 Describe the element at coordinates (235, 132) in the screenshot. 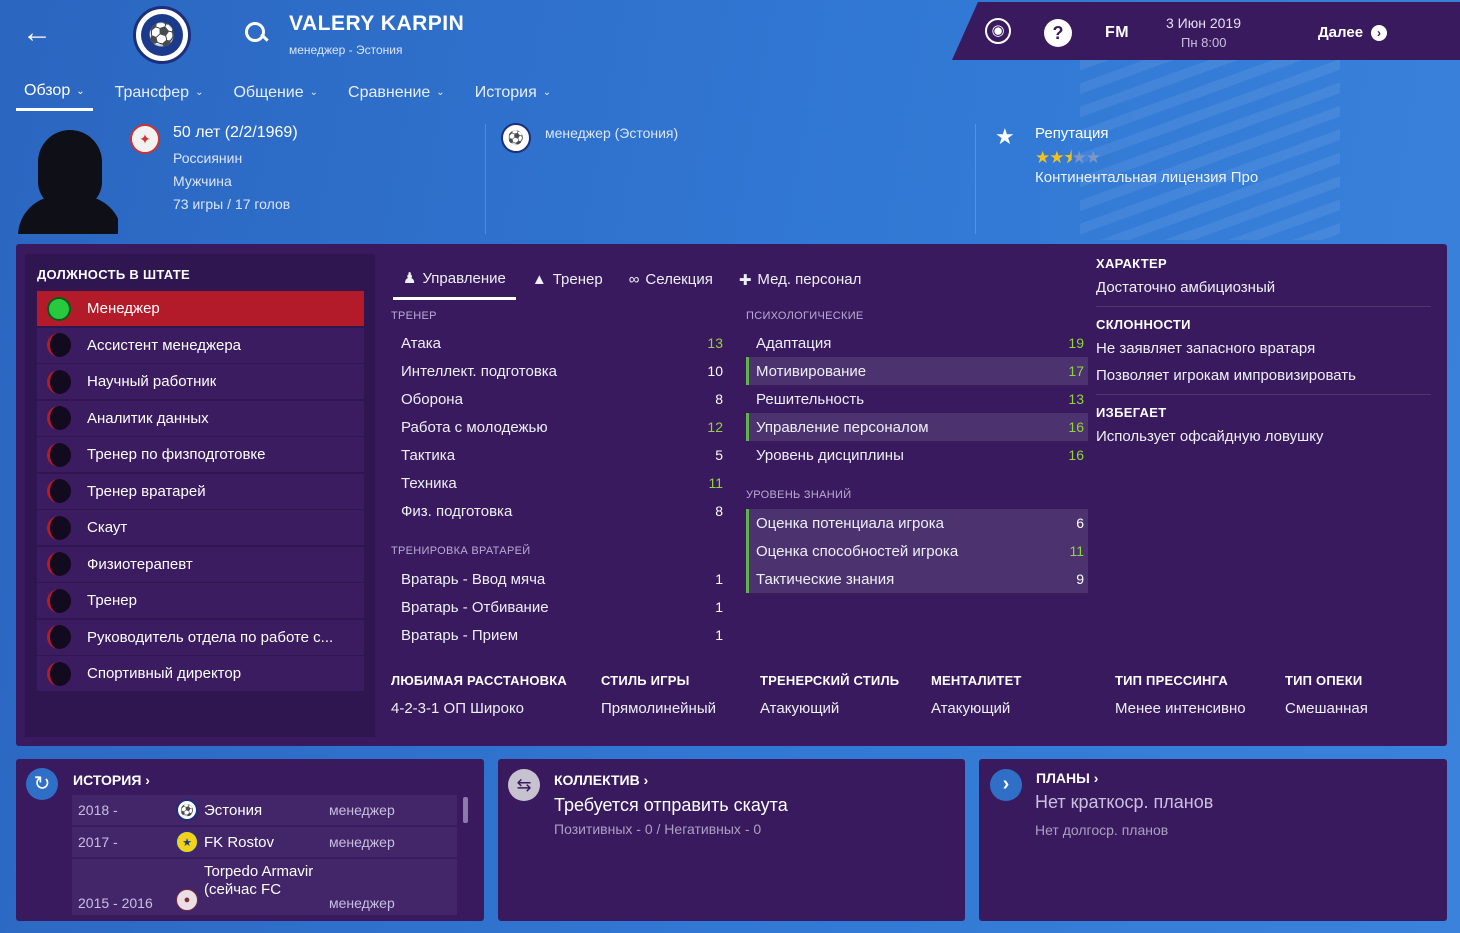

I see `age: 50 лет (2/2/1969)` at that location.